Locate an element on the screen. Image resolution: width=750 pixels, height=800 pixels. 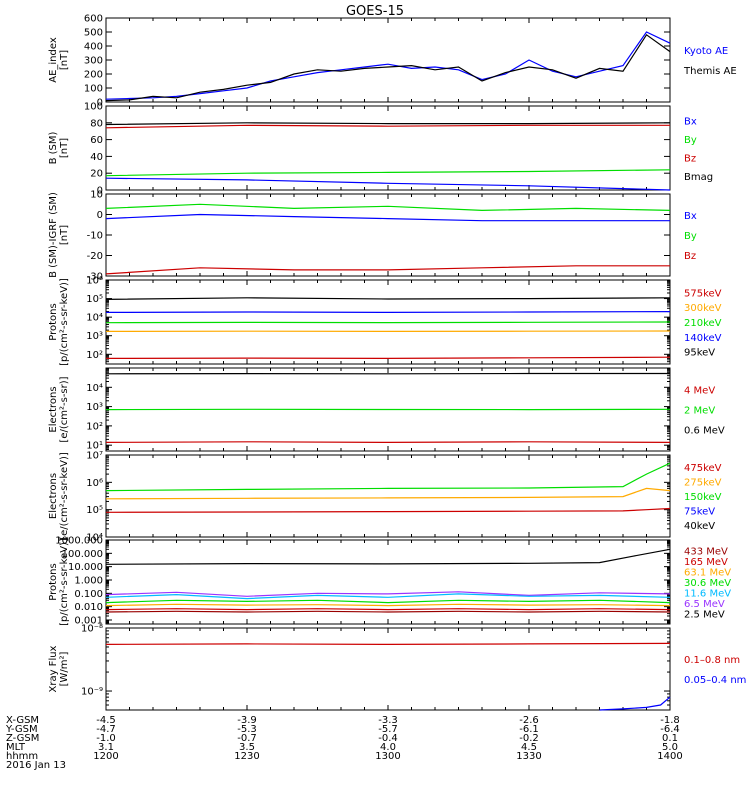
x-tick-value: 4.5 is located at coordinates (529, 747).